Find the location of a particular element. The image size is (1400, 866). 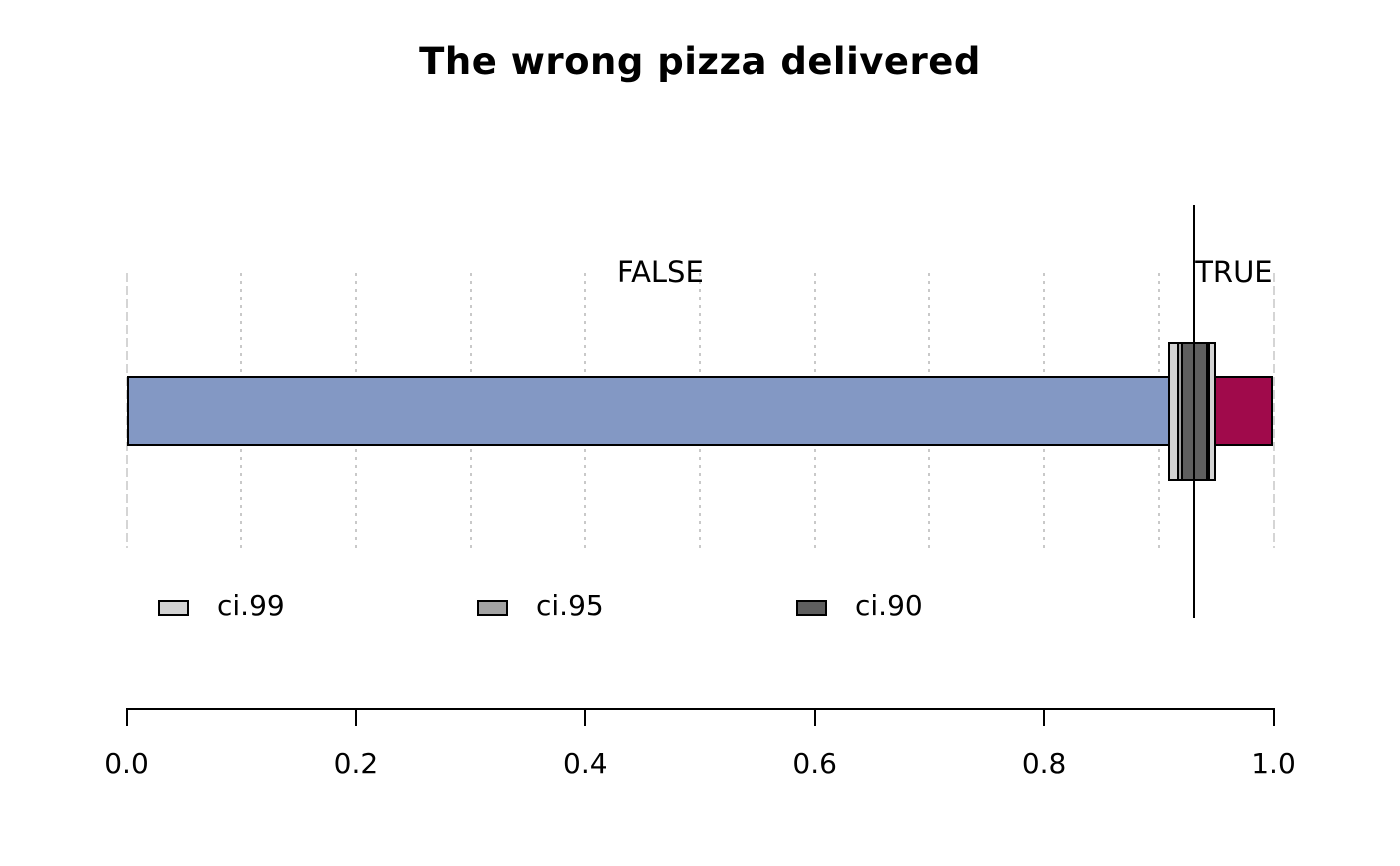

x-axis-tick-label: 1.0 is located at coordinates (1273, 763).